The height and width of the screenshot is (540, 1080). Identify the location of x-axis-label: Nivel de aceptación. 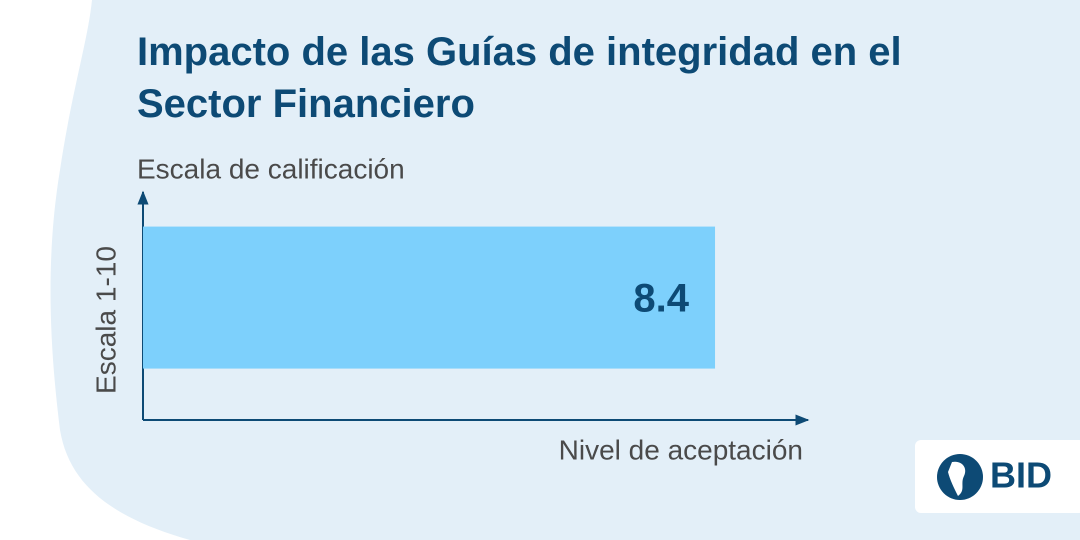
(681, 449).